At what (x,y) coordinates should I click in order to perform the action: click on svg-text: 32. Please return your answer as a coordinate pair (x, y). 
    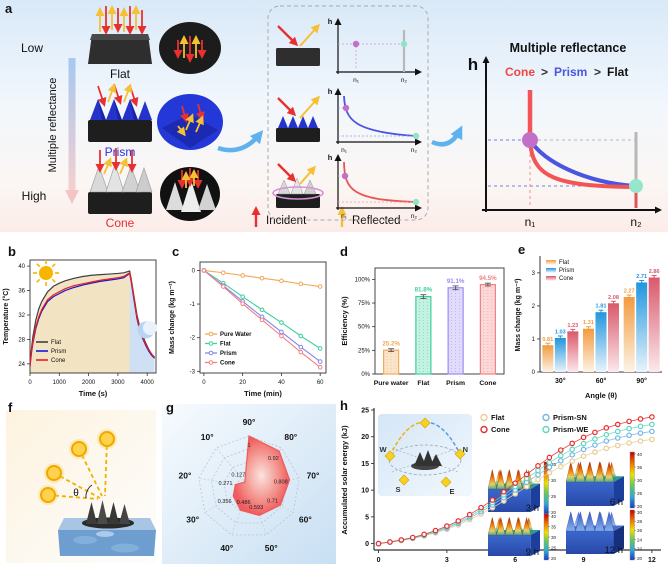
    Looking at the image, I should click on (21, 316).